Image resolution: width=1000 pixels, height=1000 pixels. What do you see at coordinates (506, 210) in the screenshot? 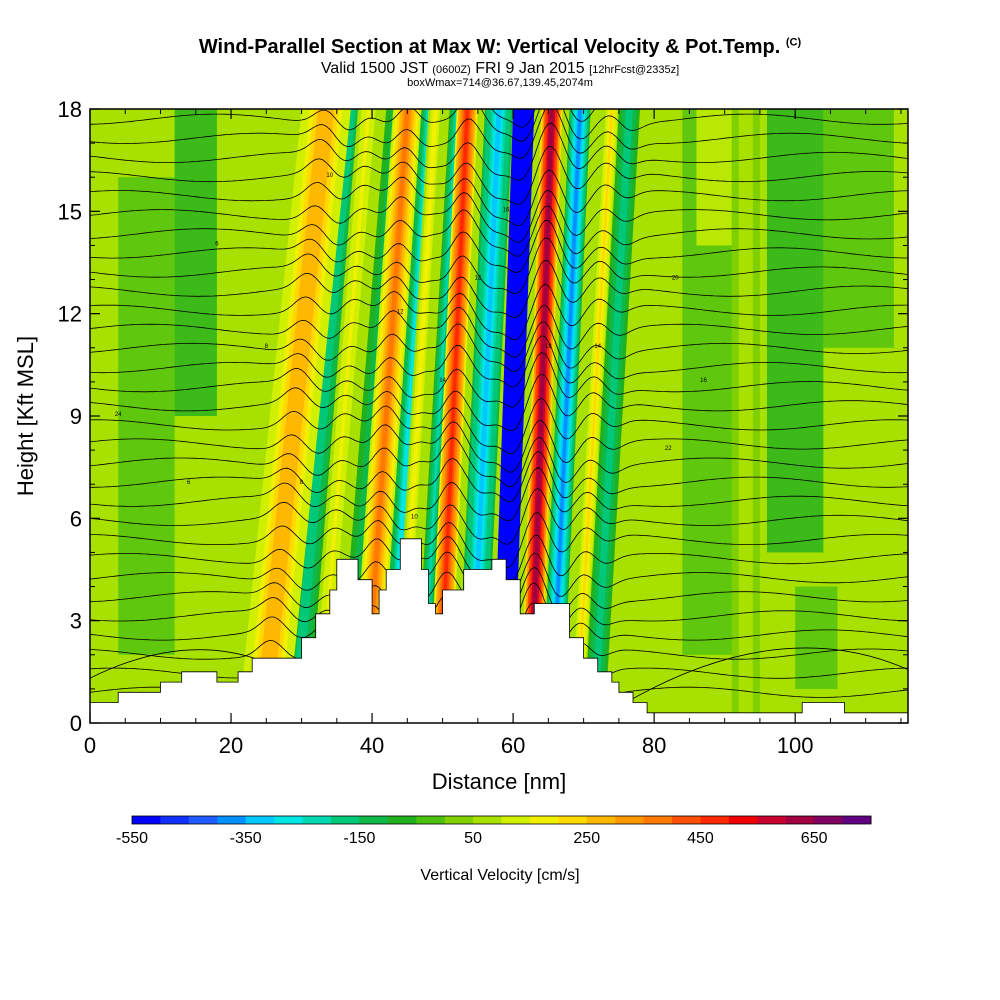
I see `contour-label: 16` at bounding box center [506, 210].